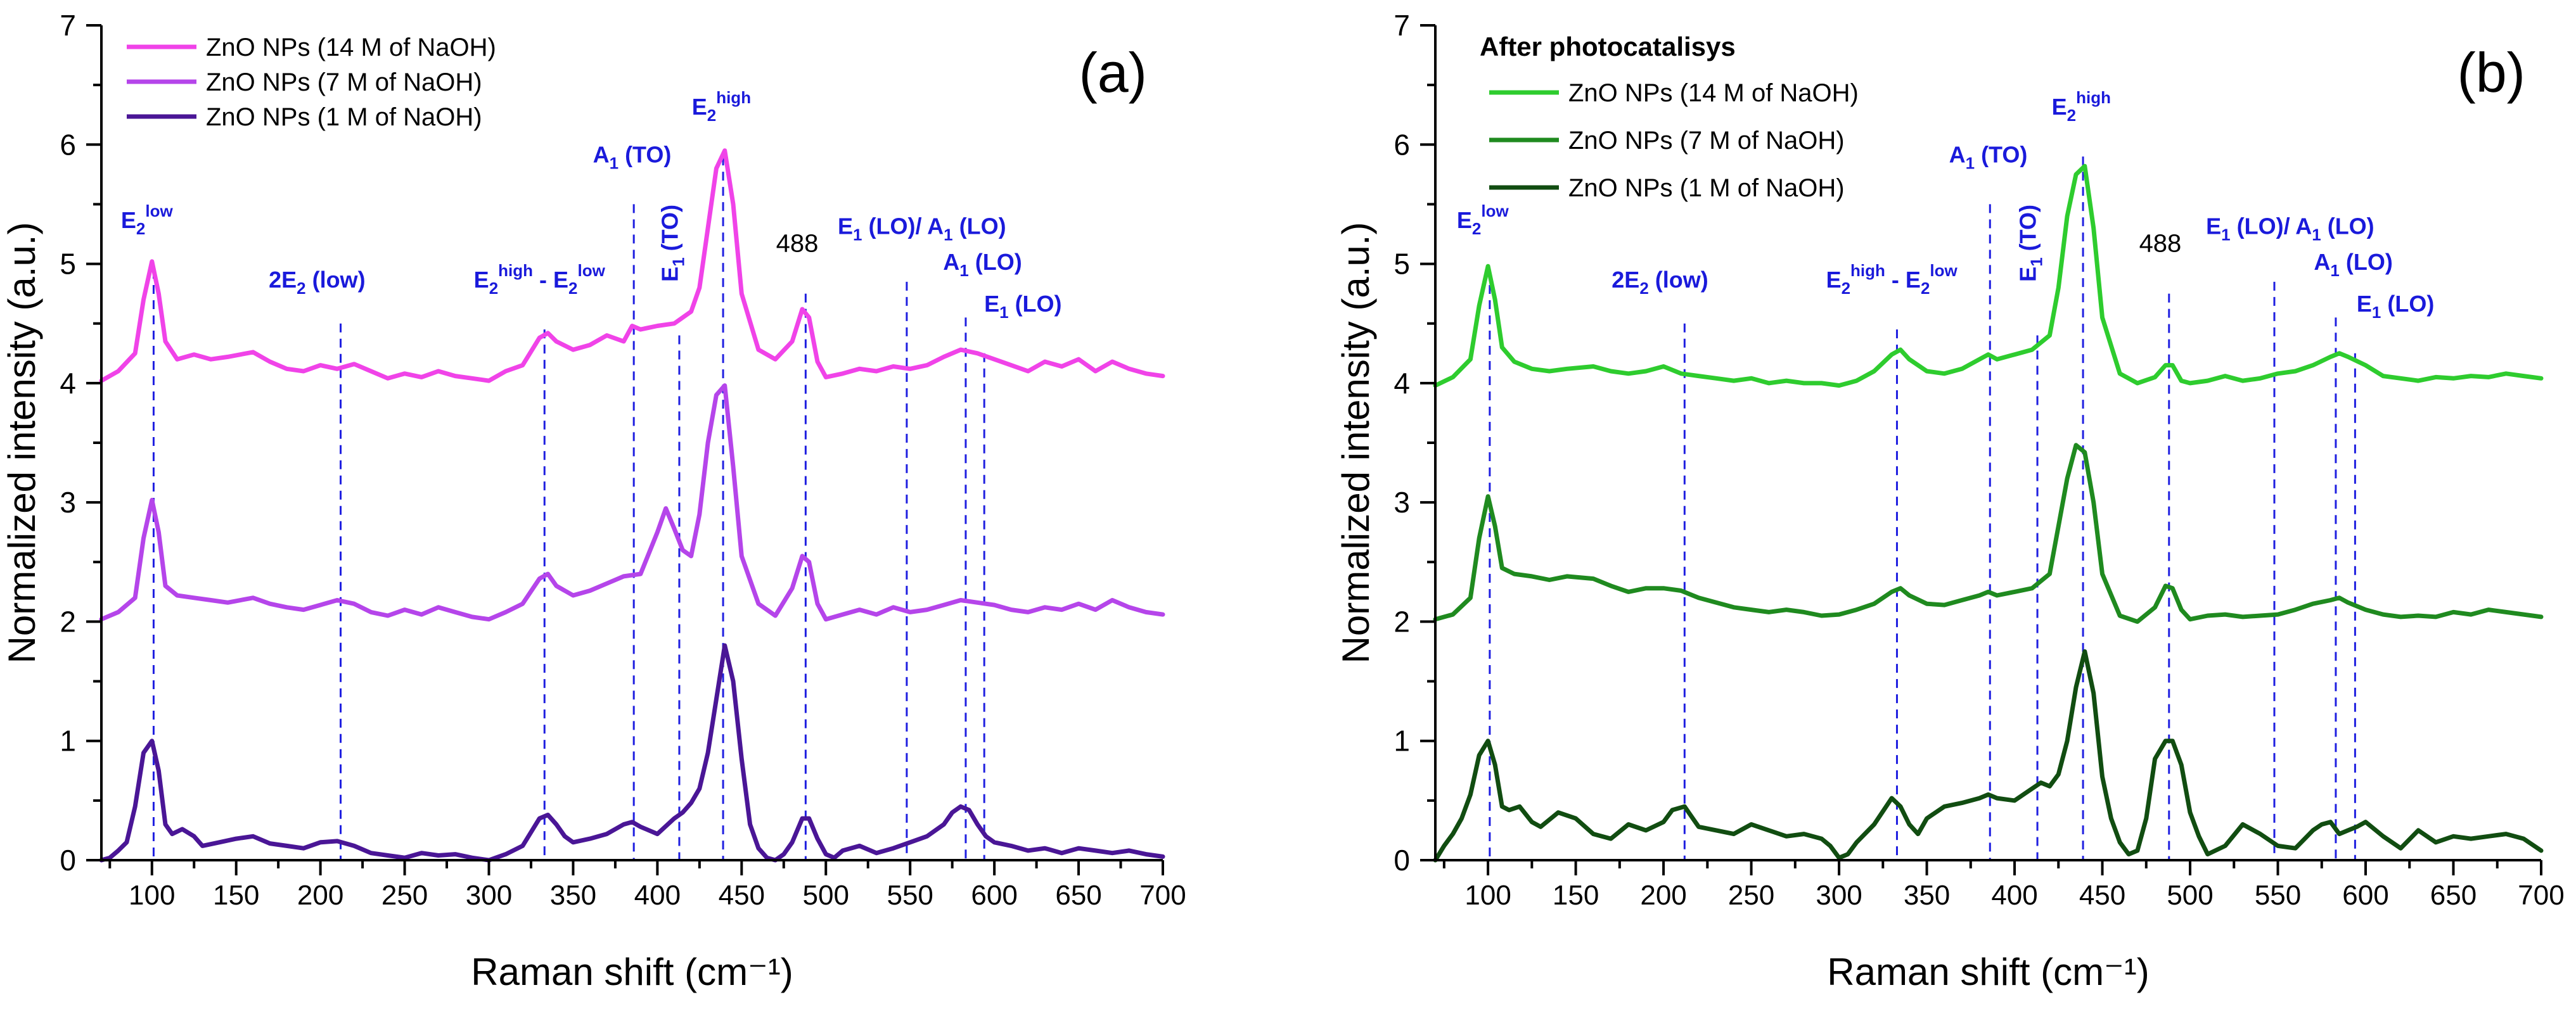  I want to click on peak-annotation-a-0: E2low, so click(147, 219).